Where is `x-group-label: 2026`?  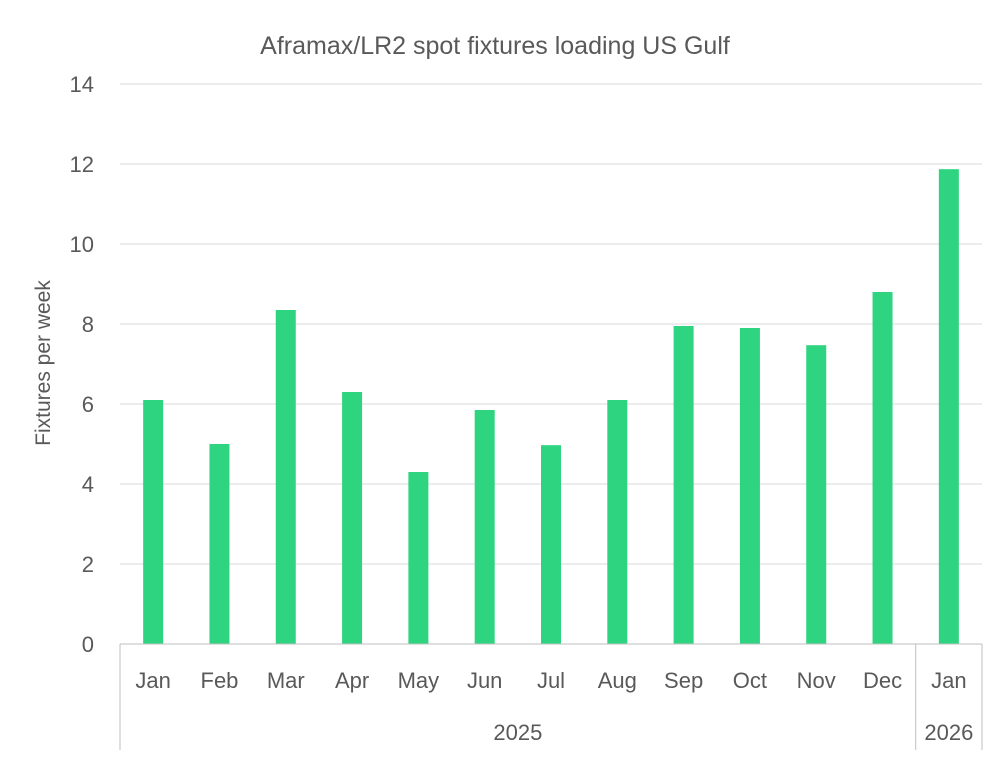 x-group-label: 2026 is located at coordinates (948, 732).